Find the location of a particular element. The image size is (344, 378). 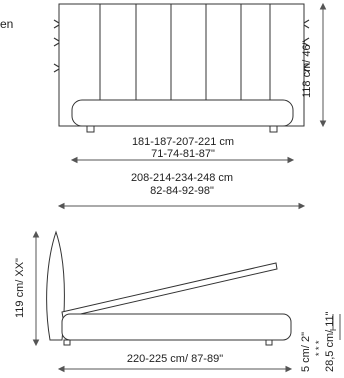

leg-right is located at coordinates (273, 129).